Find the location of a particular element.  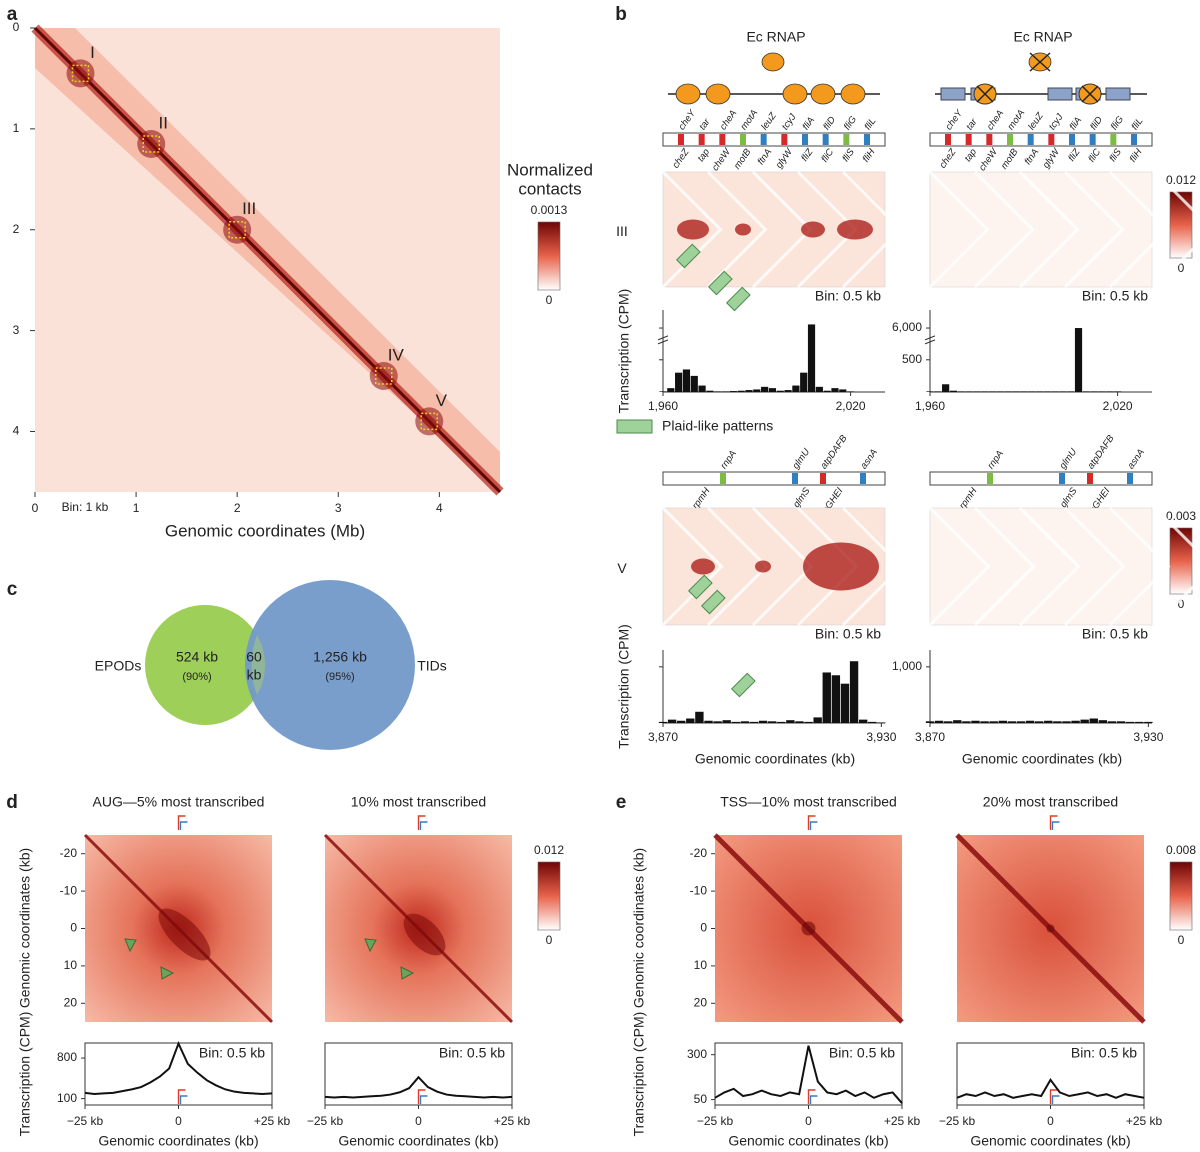

x-tick-label: 0 is located at coordinates (1050, 1121).